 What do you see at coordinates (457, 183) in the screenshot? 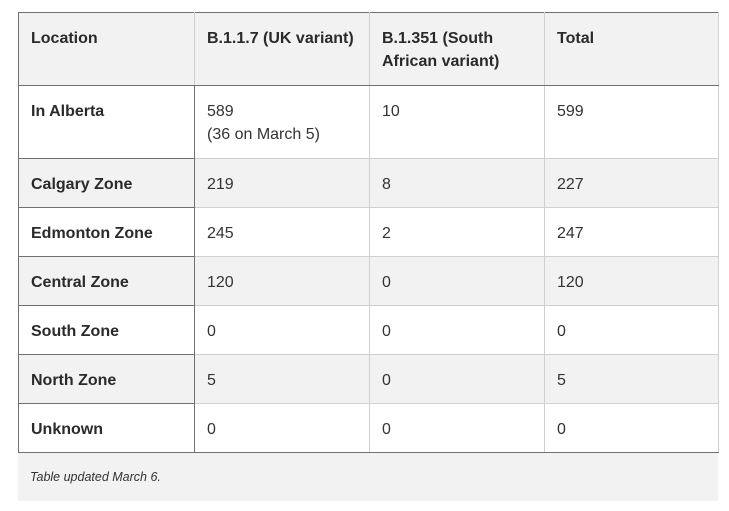
I see `row-sa-value: 8` at bounding box center [457, 183].